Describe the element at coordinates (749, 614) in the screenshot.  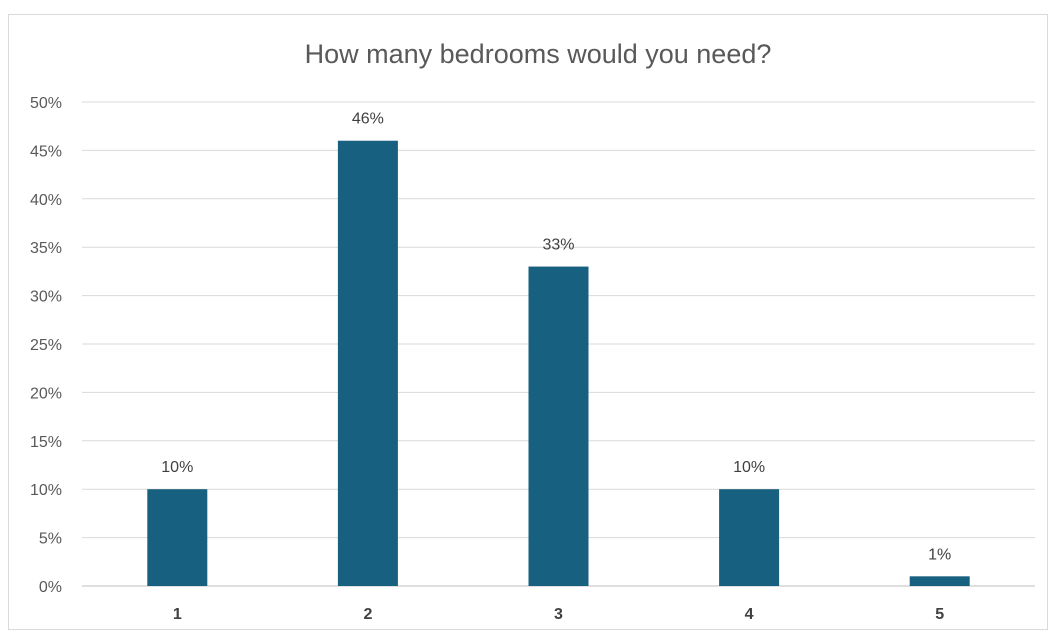
I see `x-tick-label: 4` at that location.